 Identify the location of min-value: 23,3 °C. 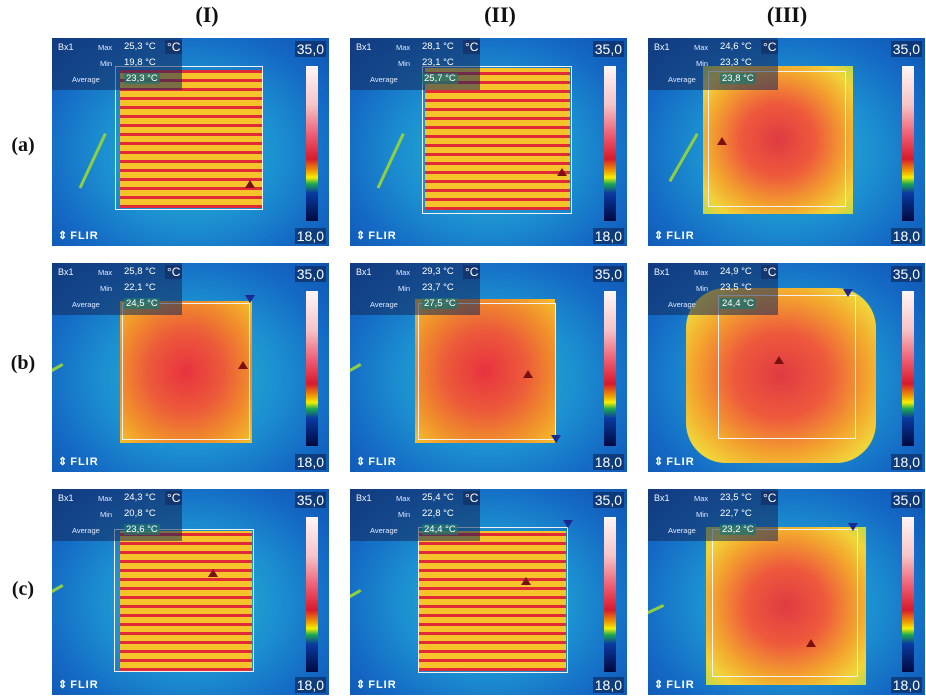
(736, 62).